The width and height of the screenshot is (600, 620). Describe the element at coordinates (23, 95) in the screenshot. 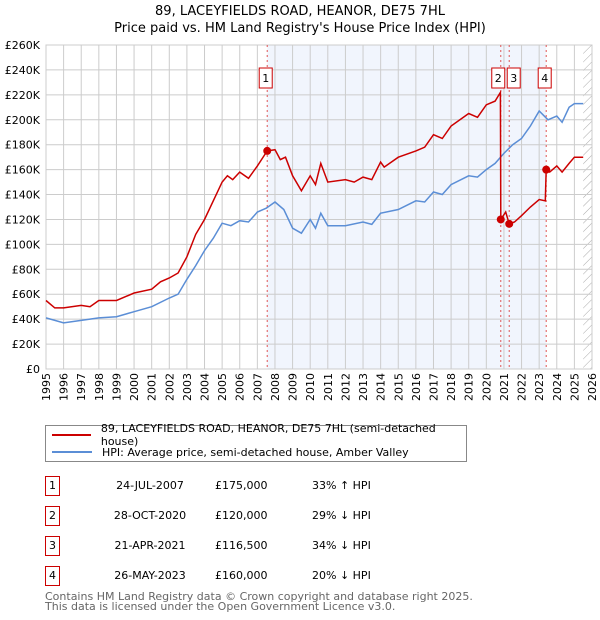

I see `y-tick-label: £220K` at that location.